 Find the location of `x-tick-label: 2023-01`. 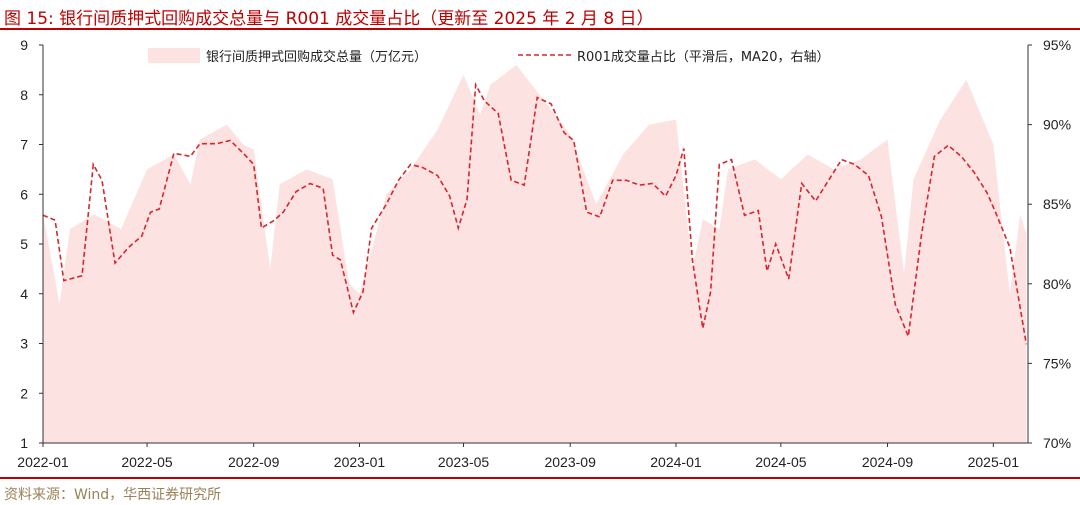

x-tick-label: 2023-01 is located at coordinates (360, 462).